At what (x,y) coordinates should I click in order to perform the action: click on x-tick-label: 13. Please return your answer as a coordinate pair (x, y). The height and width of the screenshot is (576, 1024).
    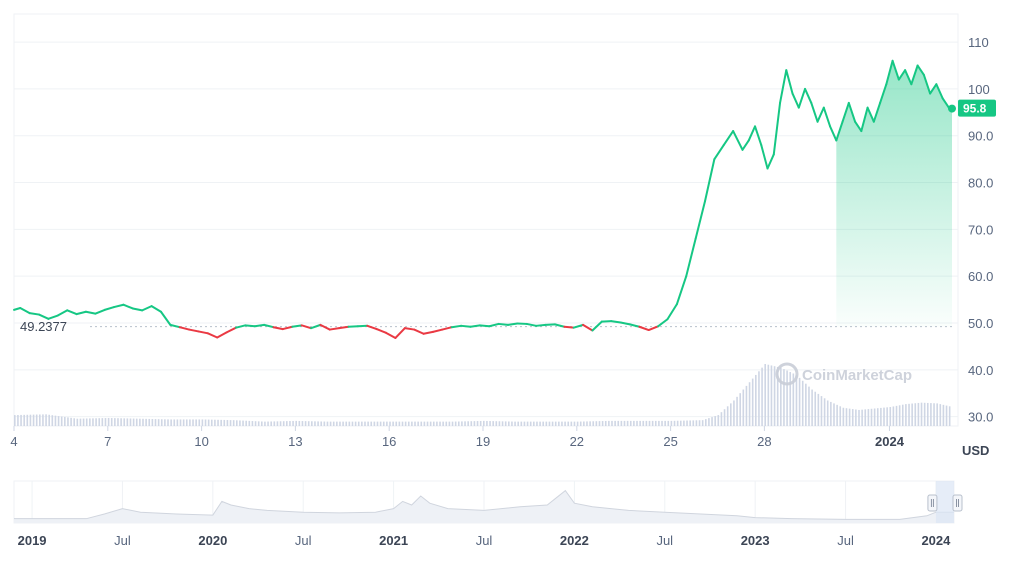
    Looking at the image, I should click on (295, 441).